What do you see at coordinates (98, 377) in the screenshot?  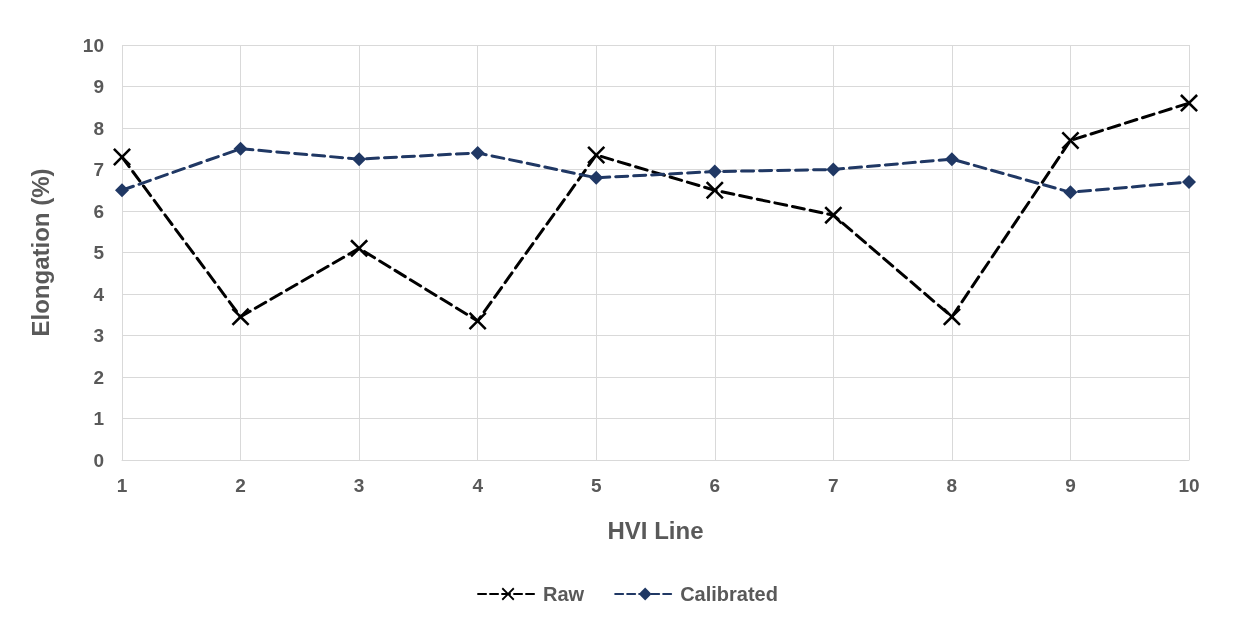 I see `y-tick-label: 2` at bounding box center [98, 377].